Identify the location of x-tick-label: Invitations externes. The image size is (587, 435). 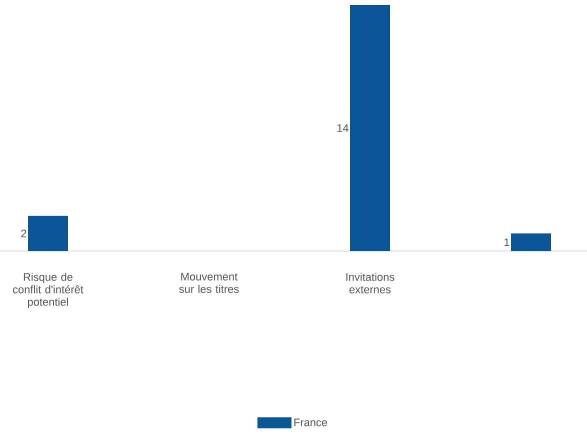
(370, 283).